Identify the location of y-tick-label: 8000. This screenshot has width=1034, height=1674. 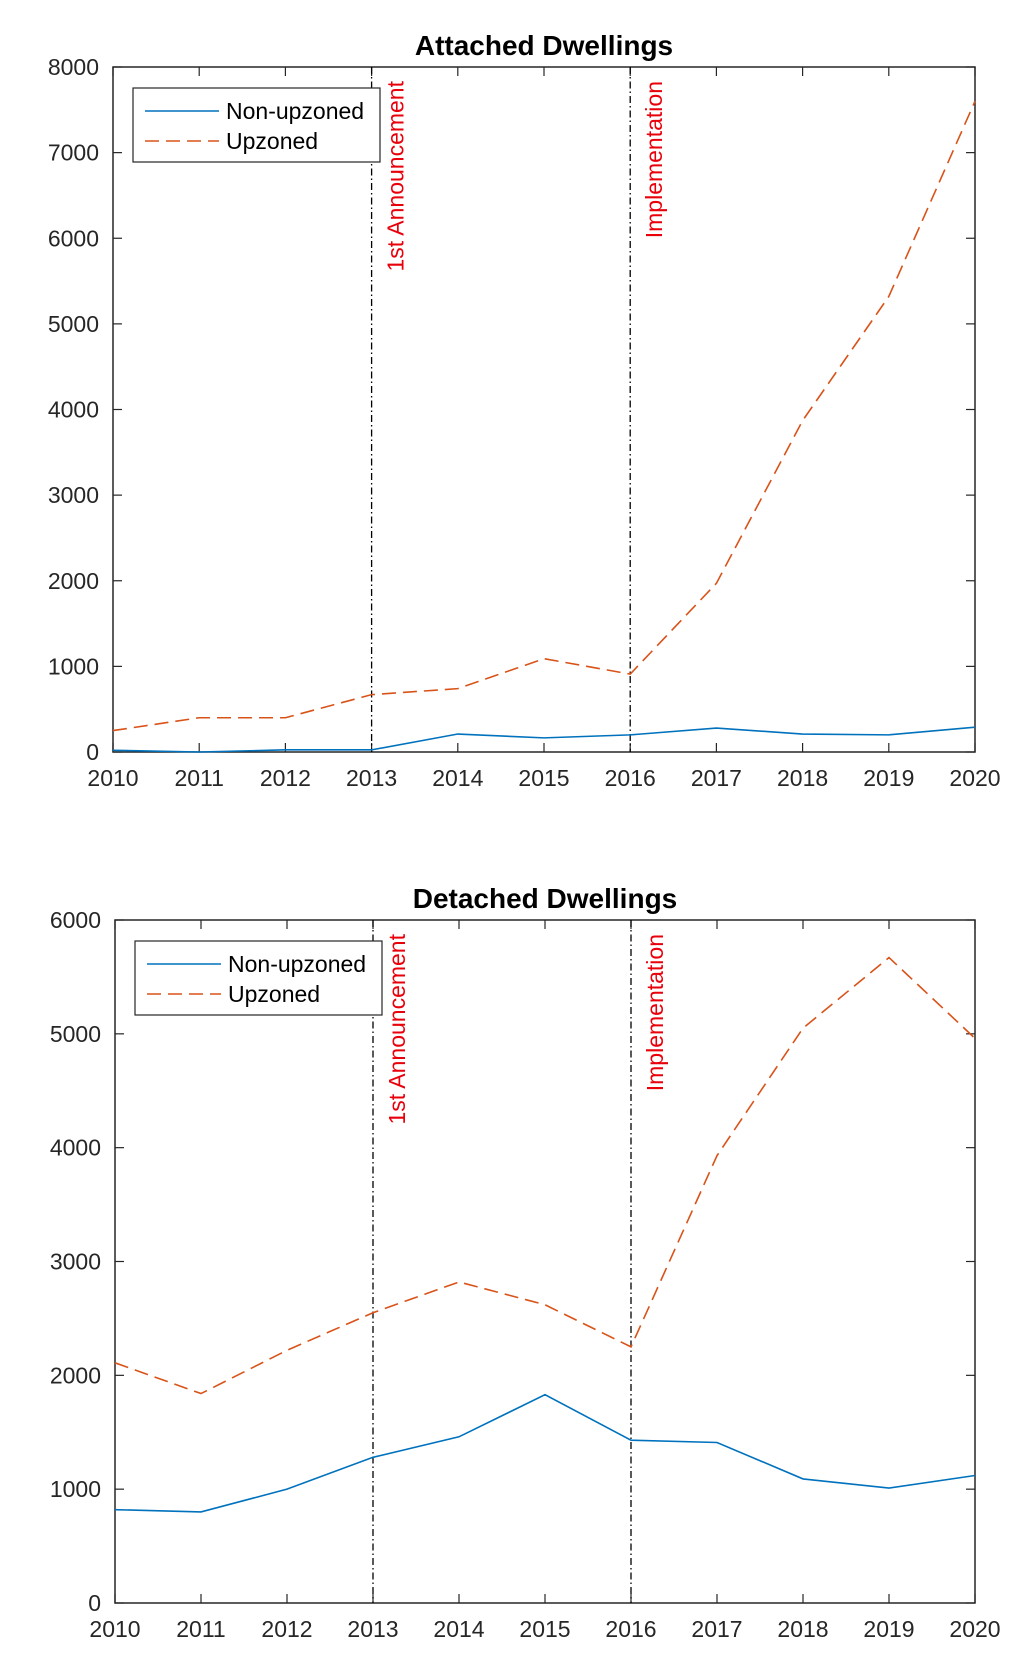
(73, 67).